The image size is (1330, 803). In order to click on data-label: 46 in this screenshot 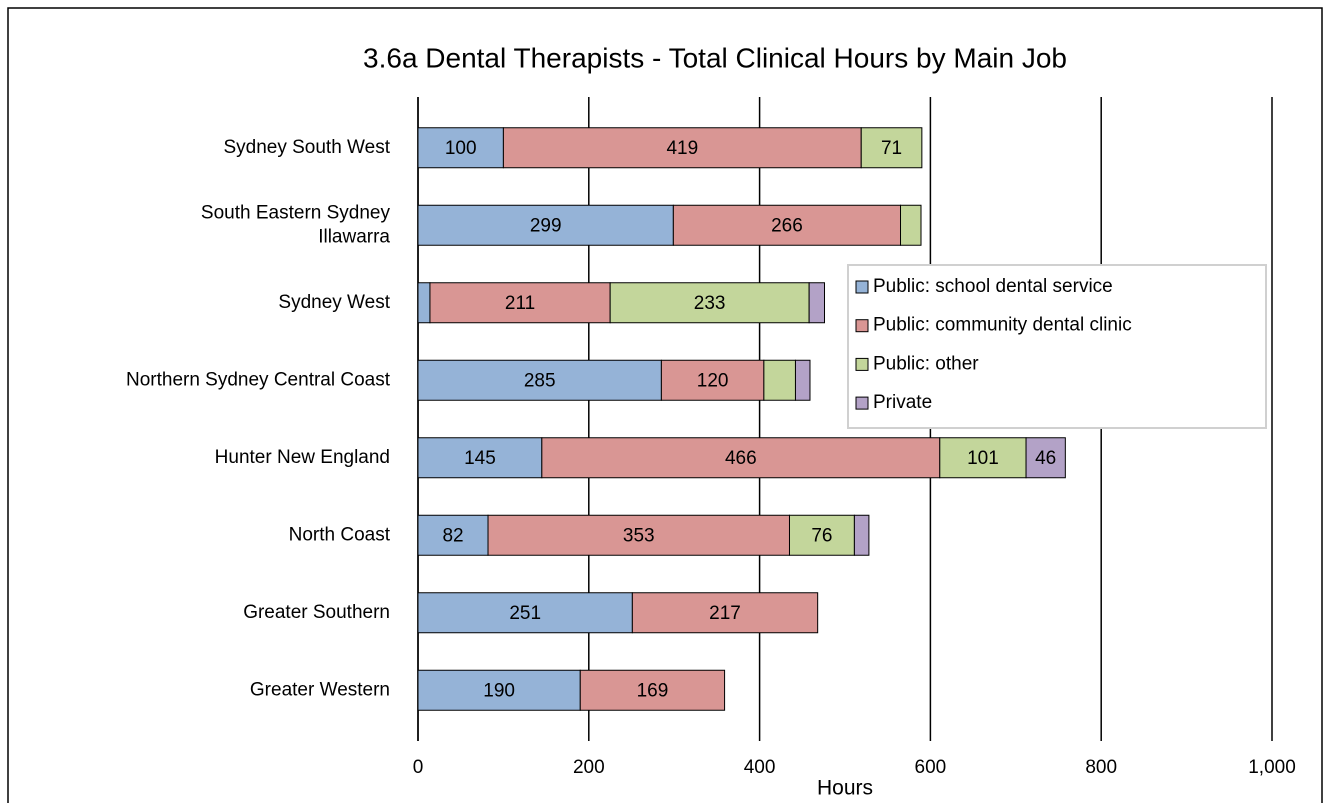, I will do `click(1045, 458)`.